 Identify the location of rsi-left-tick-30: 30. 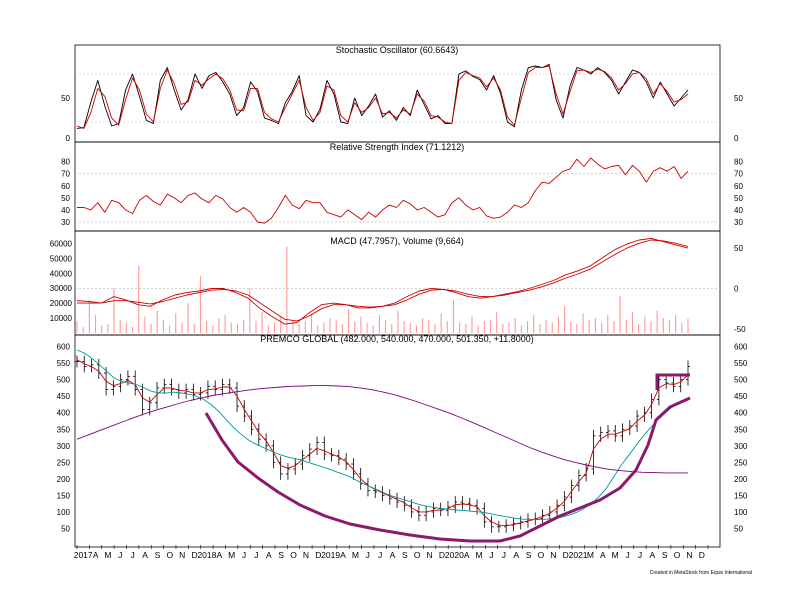
(65, 222).